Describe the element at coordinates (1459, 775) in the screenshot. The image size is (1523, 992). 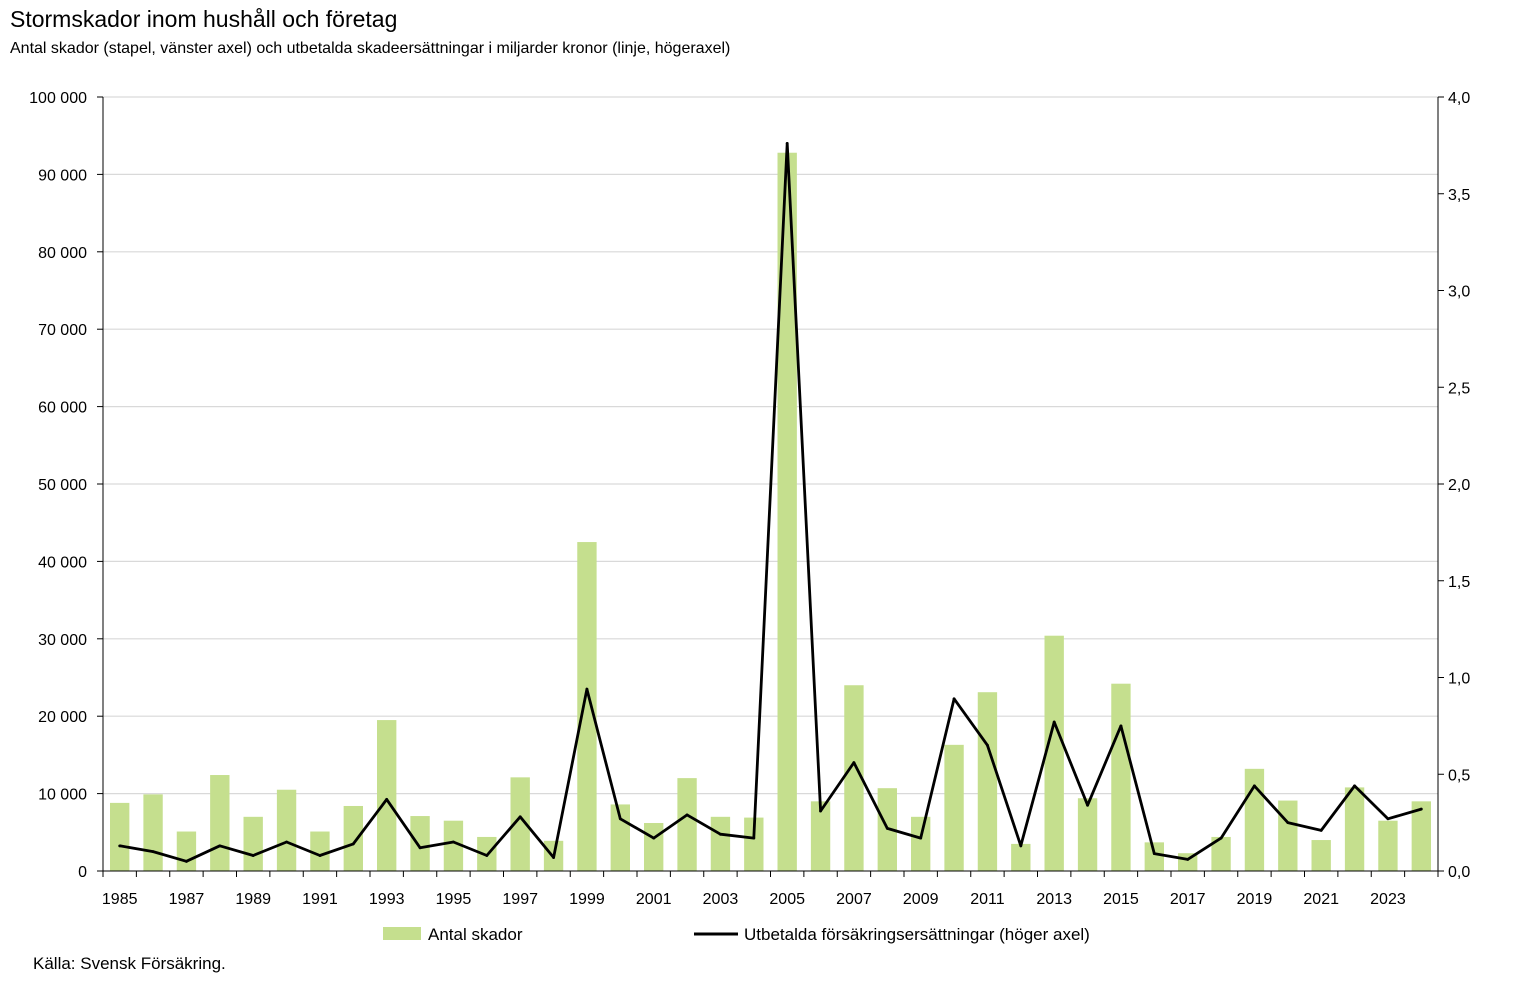
I see `right-tick-label: 0,5` at that location.